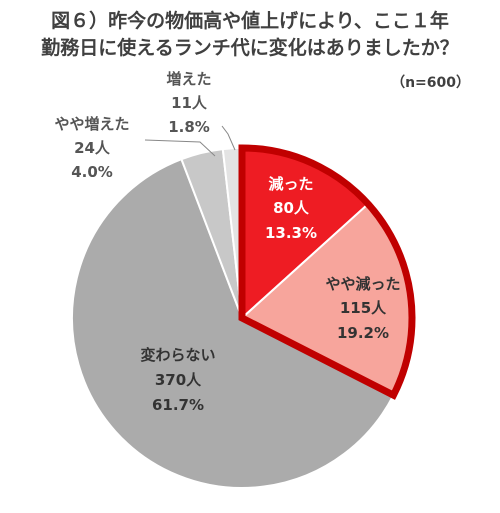  What do you see at coordinates (92, 172) in the screenshot?
I see `label-yaya-fueta-percent: 4.0%` at bounding box center [92, 172].